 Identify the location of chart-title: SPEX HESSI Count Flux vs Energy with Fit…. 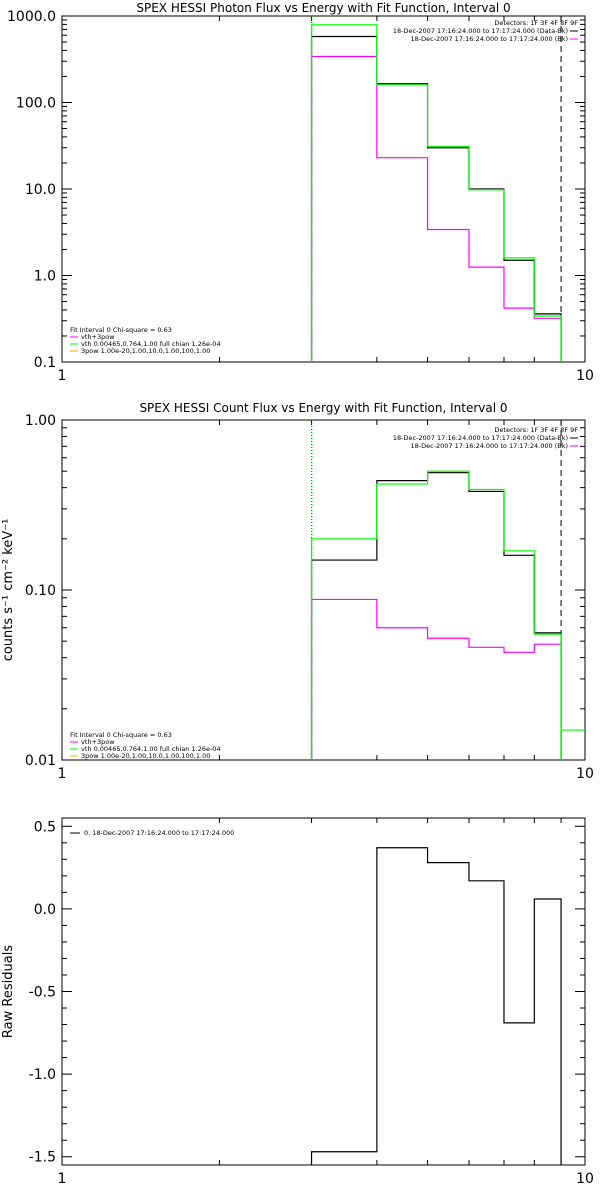
(323, 408).